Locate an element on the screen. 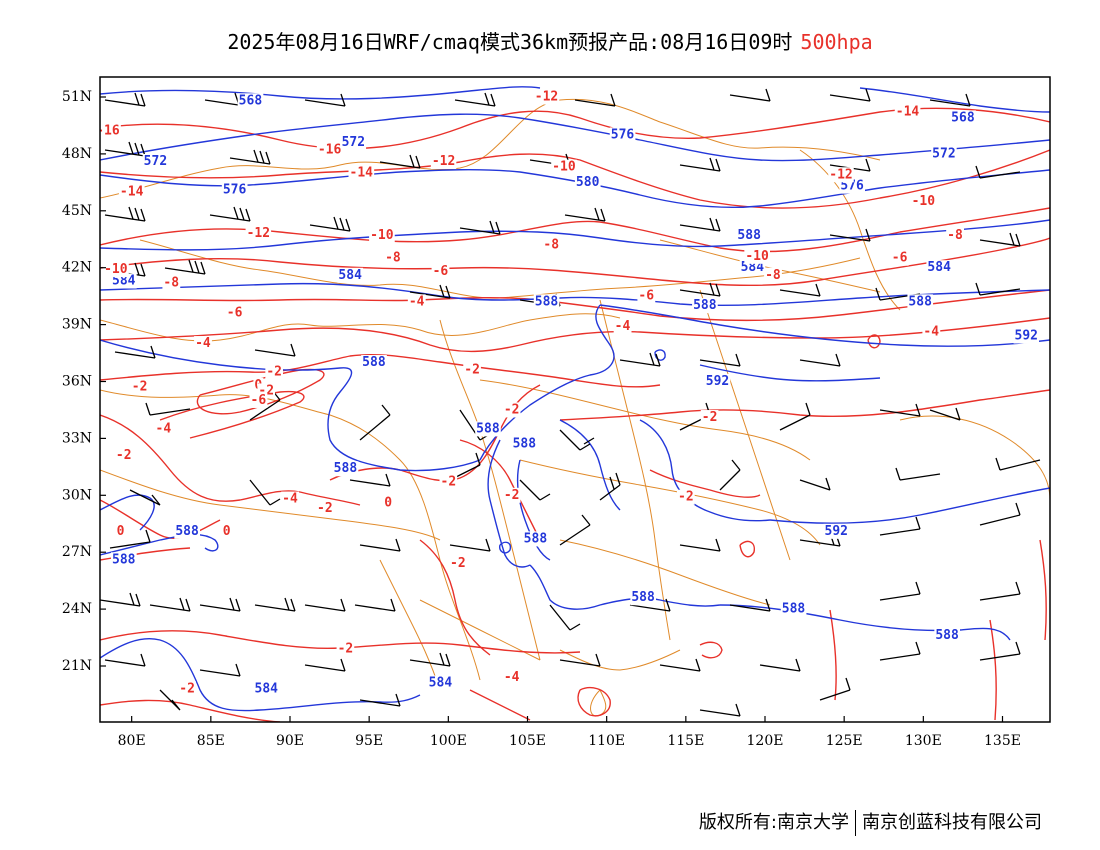 This screenshot has height=850, width=1100. lon-tick-label: 105E is located at coordinates (527, 741).